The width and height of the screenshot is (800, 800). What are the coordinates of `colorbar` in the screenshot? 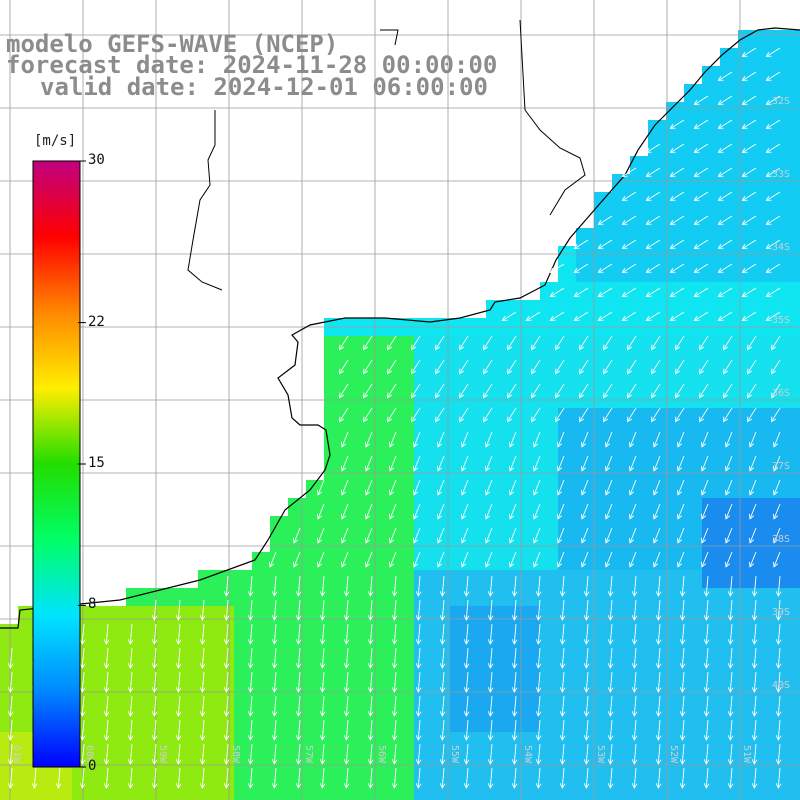 It's located at (56, 464).